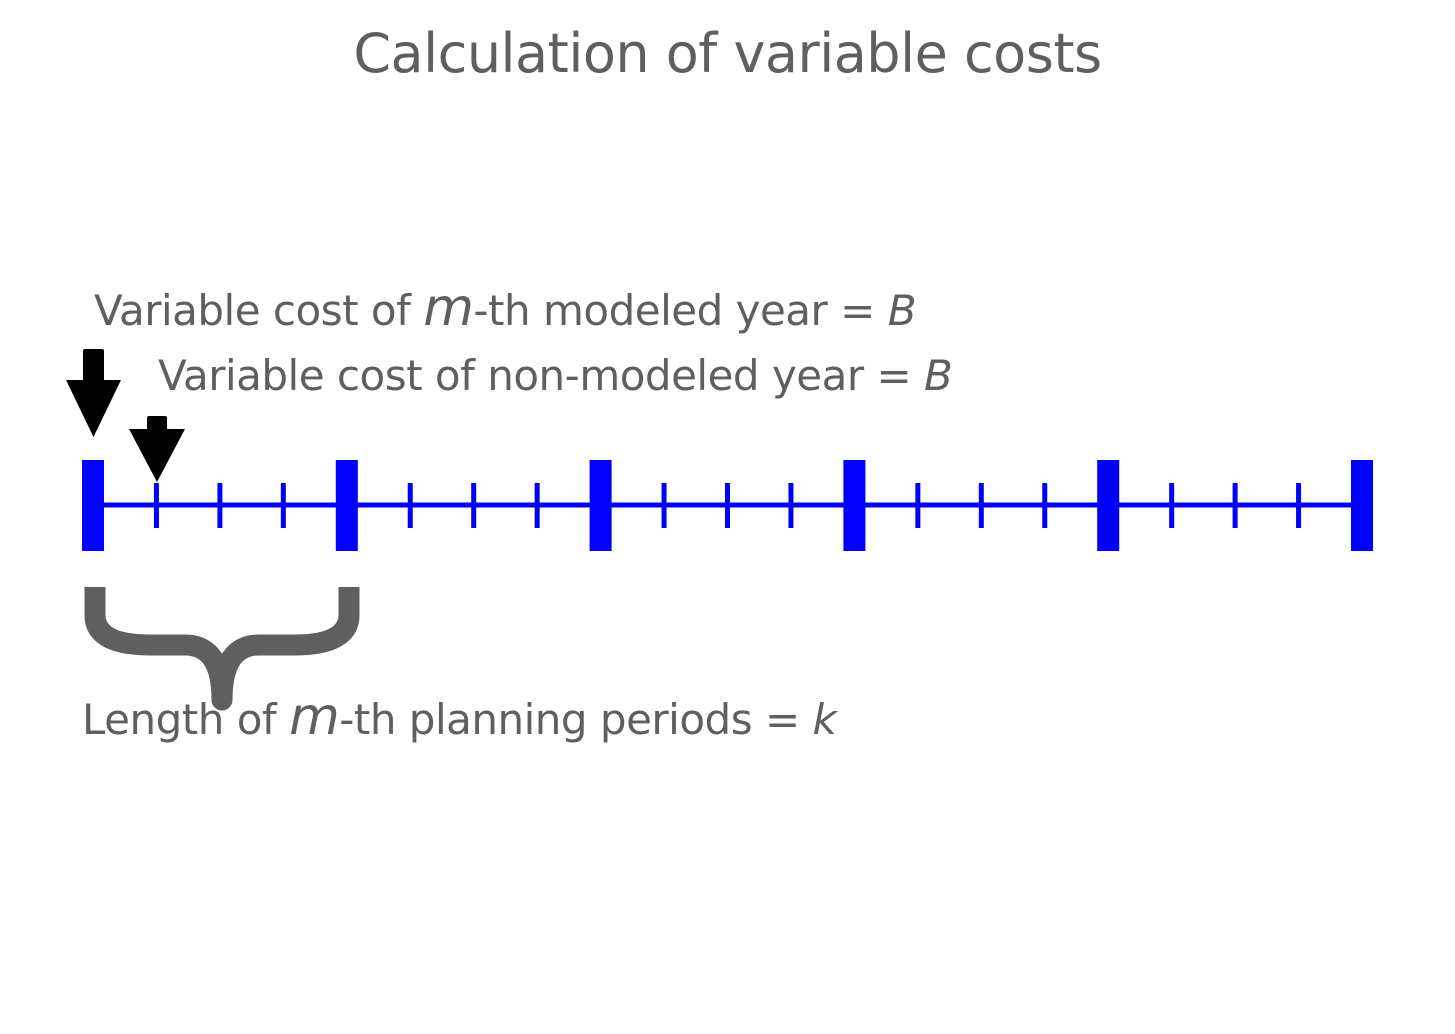 The image size is (1455, 1034). I want to click on modeled-label-value: B, so click(902, 310).